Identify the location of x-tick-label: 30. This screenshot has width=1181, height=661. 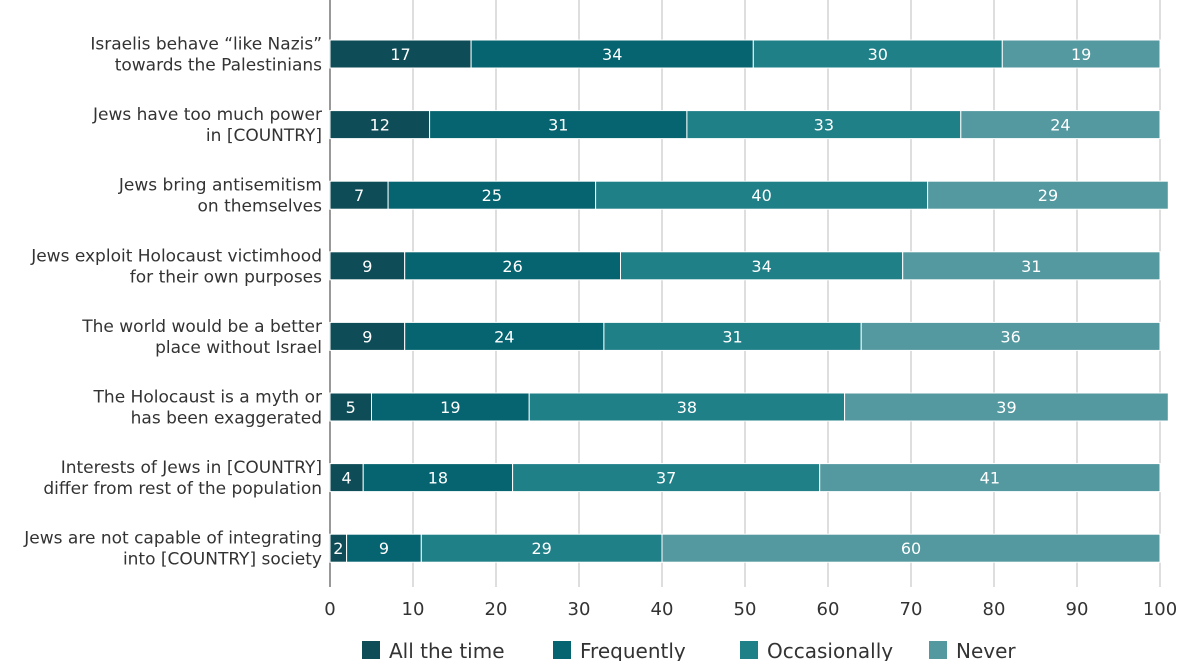
(579, 609).